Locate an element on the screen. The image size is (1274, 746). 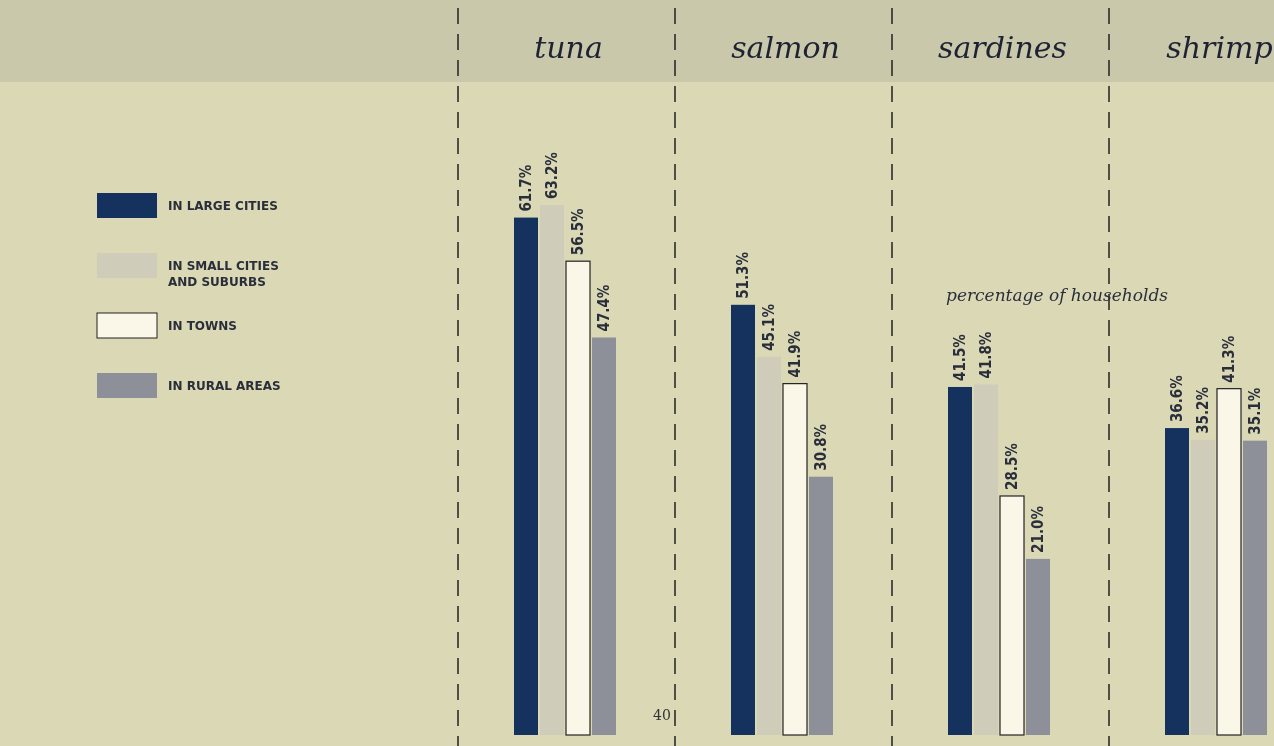
data-label: 51.3% is located at coordinates (743, 275).